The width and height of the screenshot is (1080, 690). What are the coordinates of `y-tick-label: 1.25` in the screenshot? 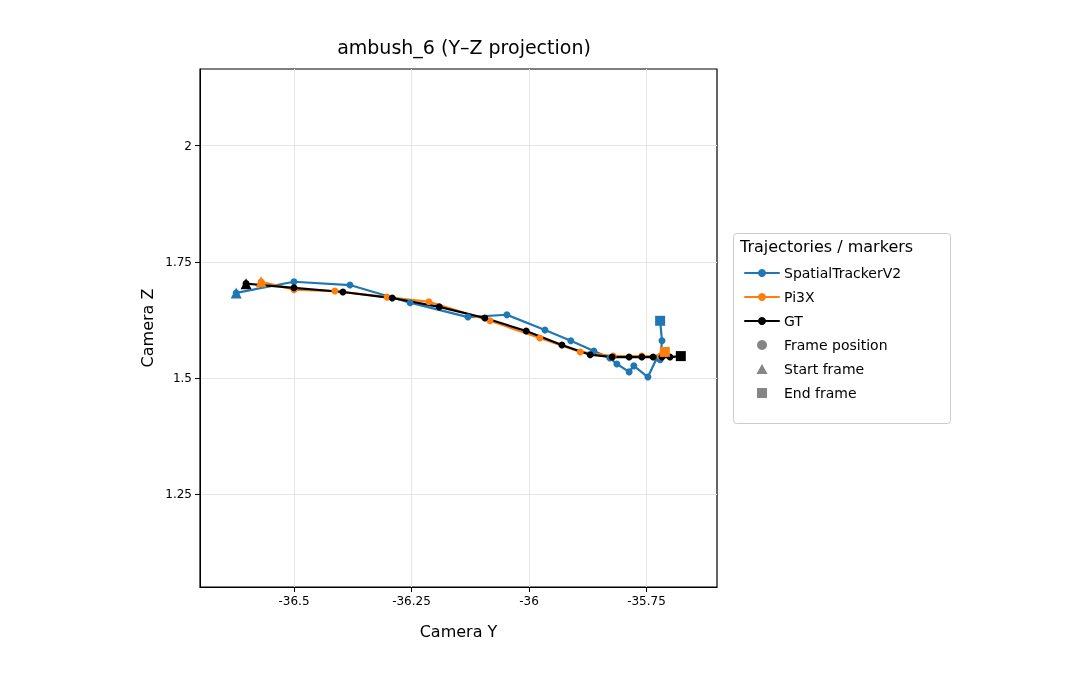 It's located at (178, 494).